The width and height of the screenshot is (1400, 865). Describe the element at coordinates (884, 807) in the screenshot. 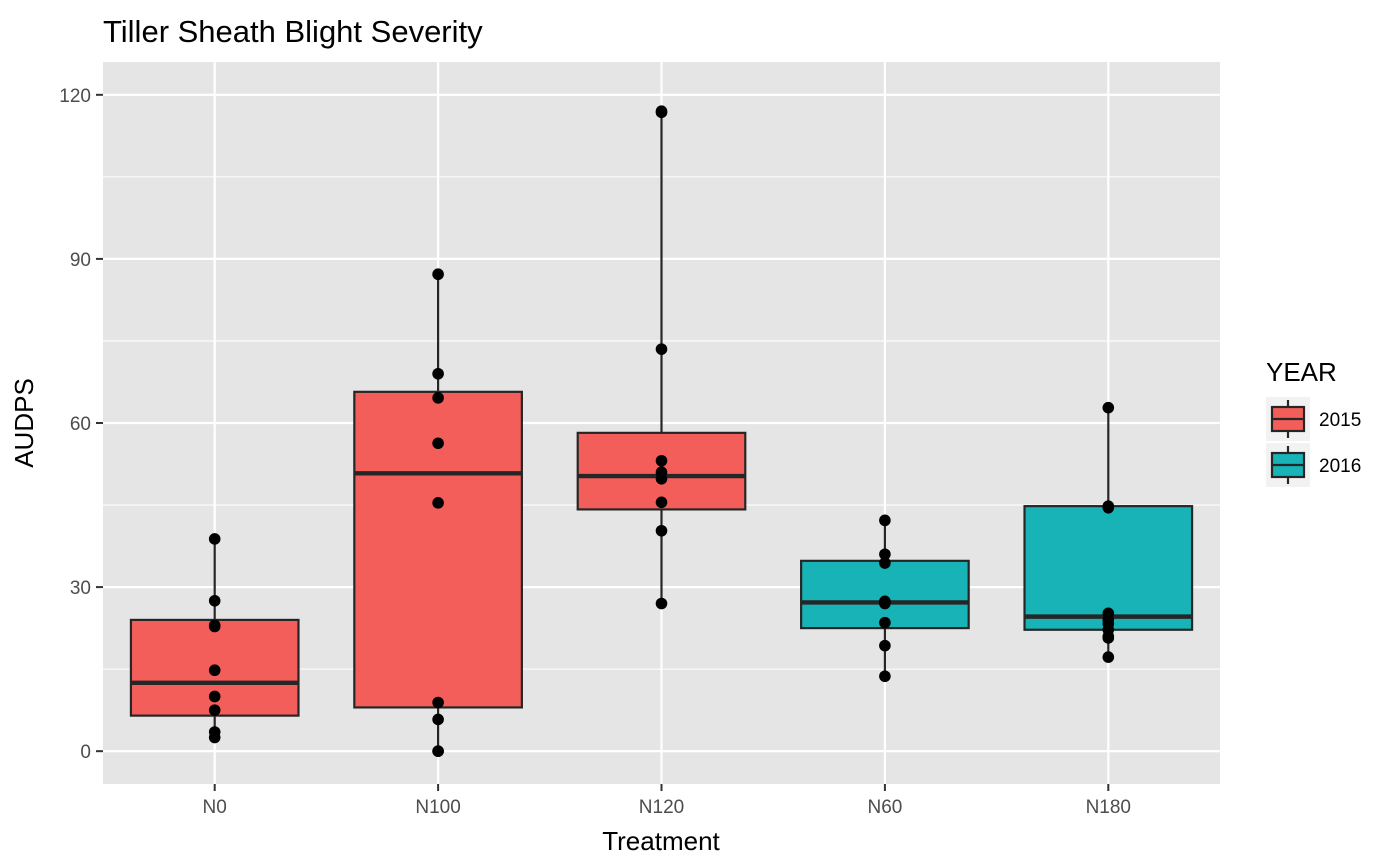

I see `x-tick-label: N60` at that location.